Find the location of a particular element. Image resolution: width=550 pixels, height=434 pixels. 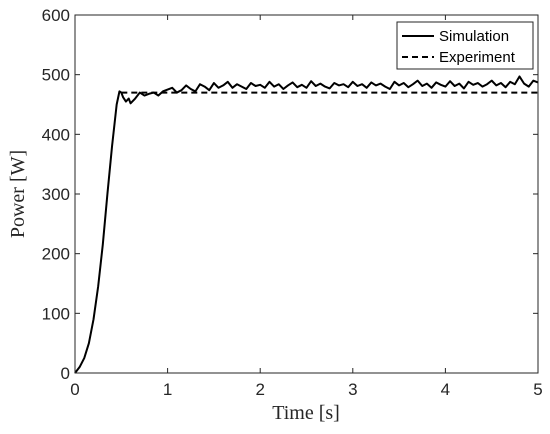

legend: Simulation Experiment is located at coordinates (465, 45).